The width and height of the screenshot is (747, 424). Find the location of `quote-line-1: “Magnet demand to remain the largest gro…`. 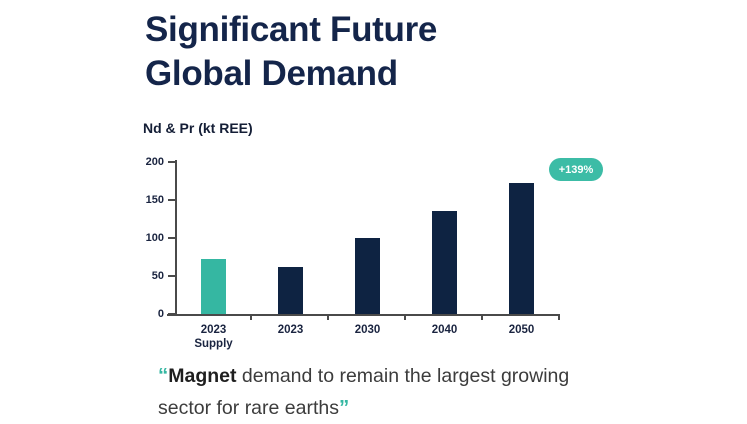

quote-line-1: “Magnet demand to remain the largest gro… is located at coordinates (403, 376).